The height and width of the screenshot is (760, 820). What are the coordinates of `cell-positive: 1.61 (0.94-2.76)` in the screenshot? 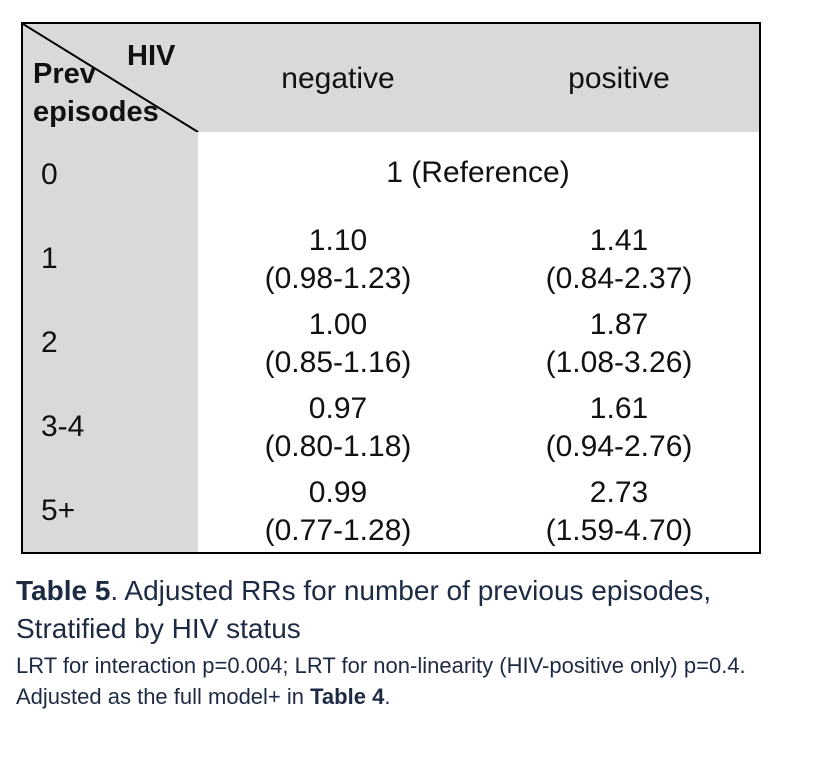 It's located at (619, 428).